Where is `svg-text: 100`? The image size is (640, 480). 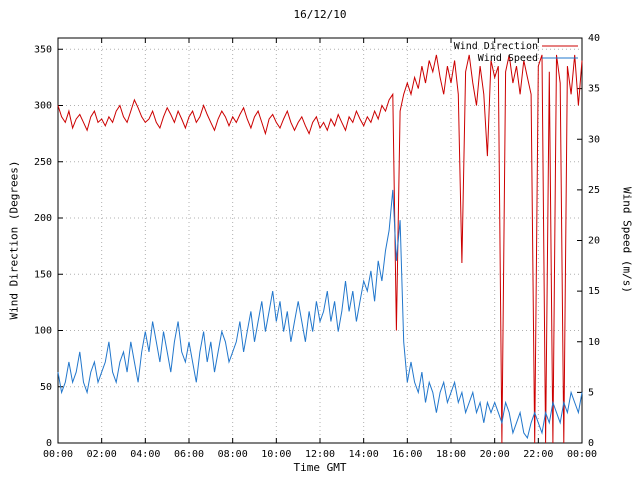 svg-text: 100 is located at coordinates (43, 331).